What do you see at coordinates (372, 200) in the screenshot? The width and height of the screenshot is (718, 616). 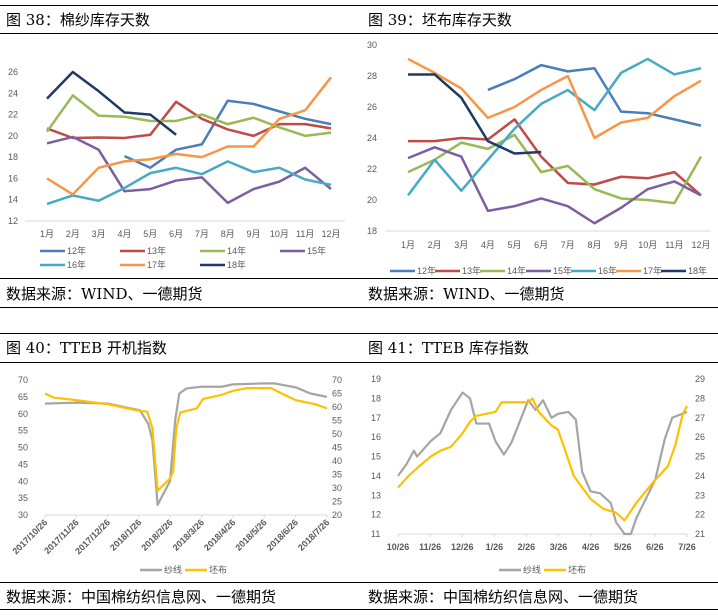 I see `y-tick-label: 20` at bounding box center [372, 200].